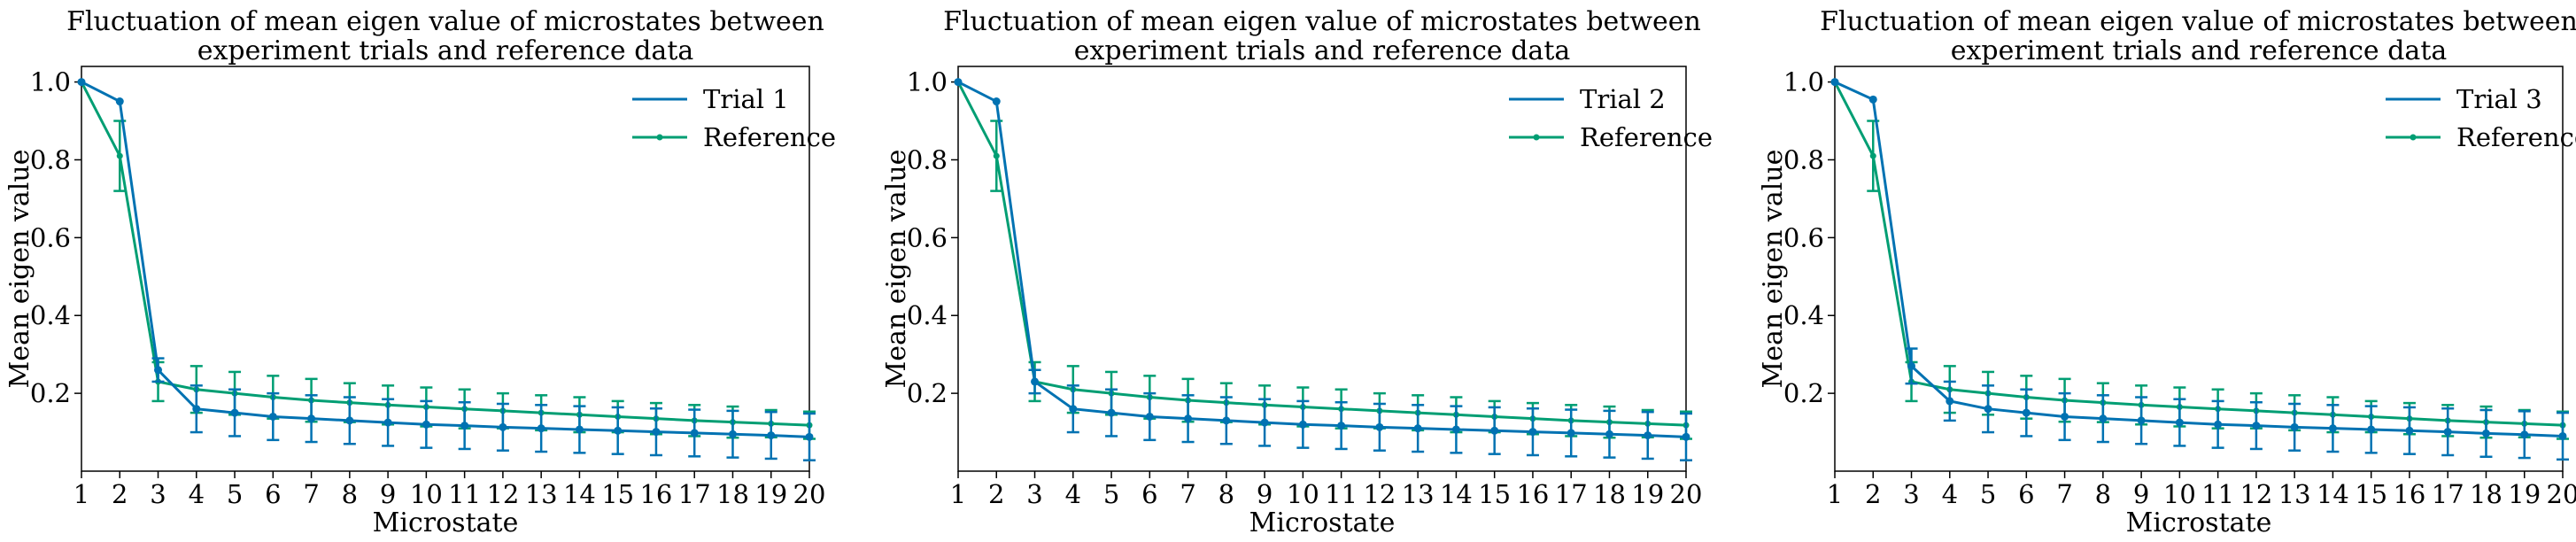 The image size is (2576, 542). I want to click on x-tick-label: 20, so click(809, 494).